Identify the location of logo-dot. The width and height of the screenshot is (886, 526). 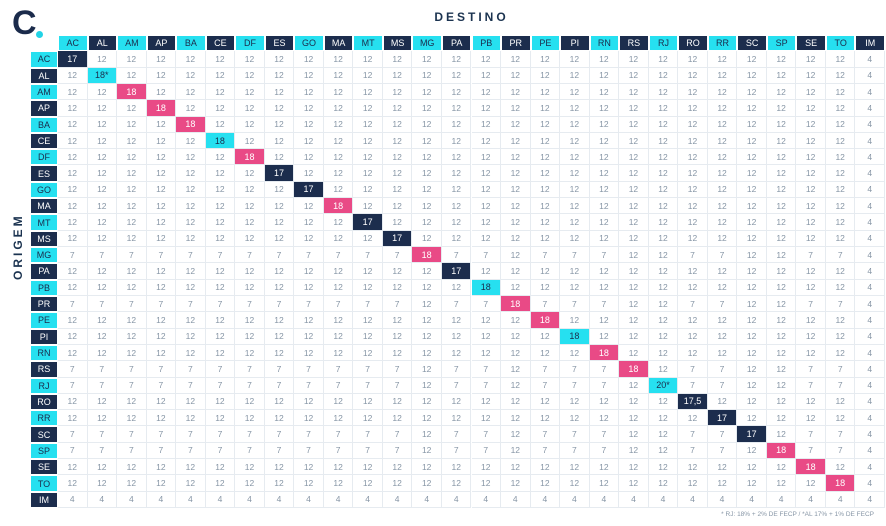
(39, 34).